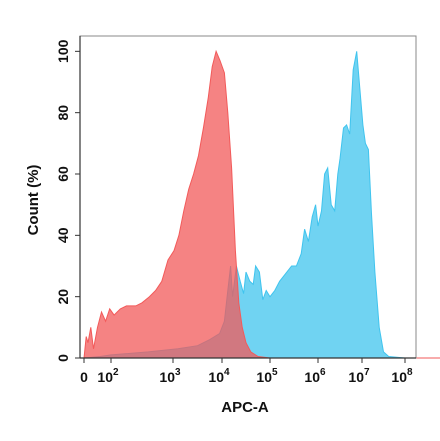 This screenshot has width=440, height=441. I want to click on y-axis-ticks: 0 20 40 60 80 100, so click(67, 200).